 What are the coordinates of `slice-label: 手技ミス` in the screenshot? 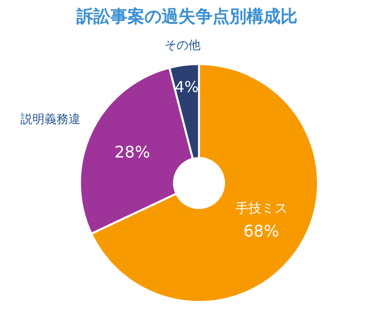 It's located at (261, 209).